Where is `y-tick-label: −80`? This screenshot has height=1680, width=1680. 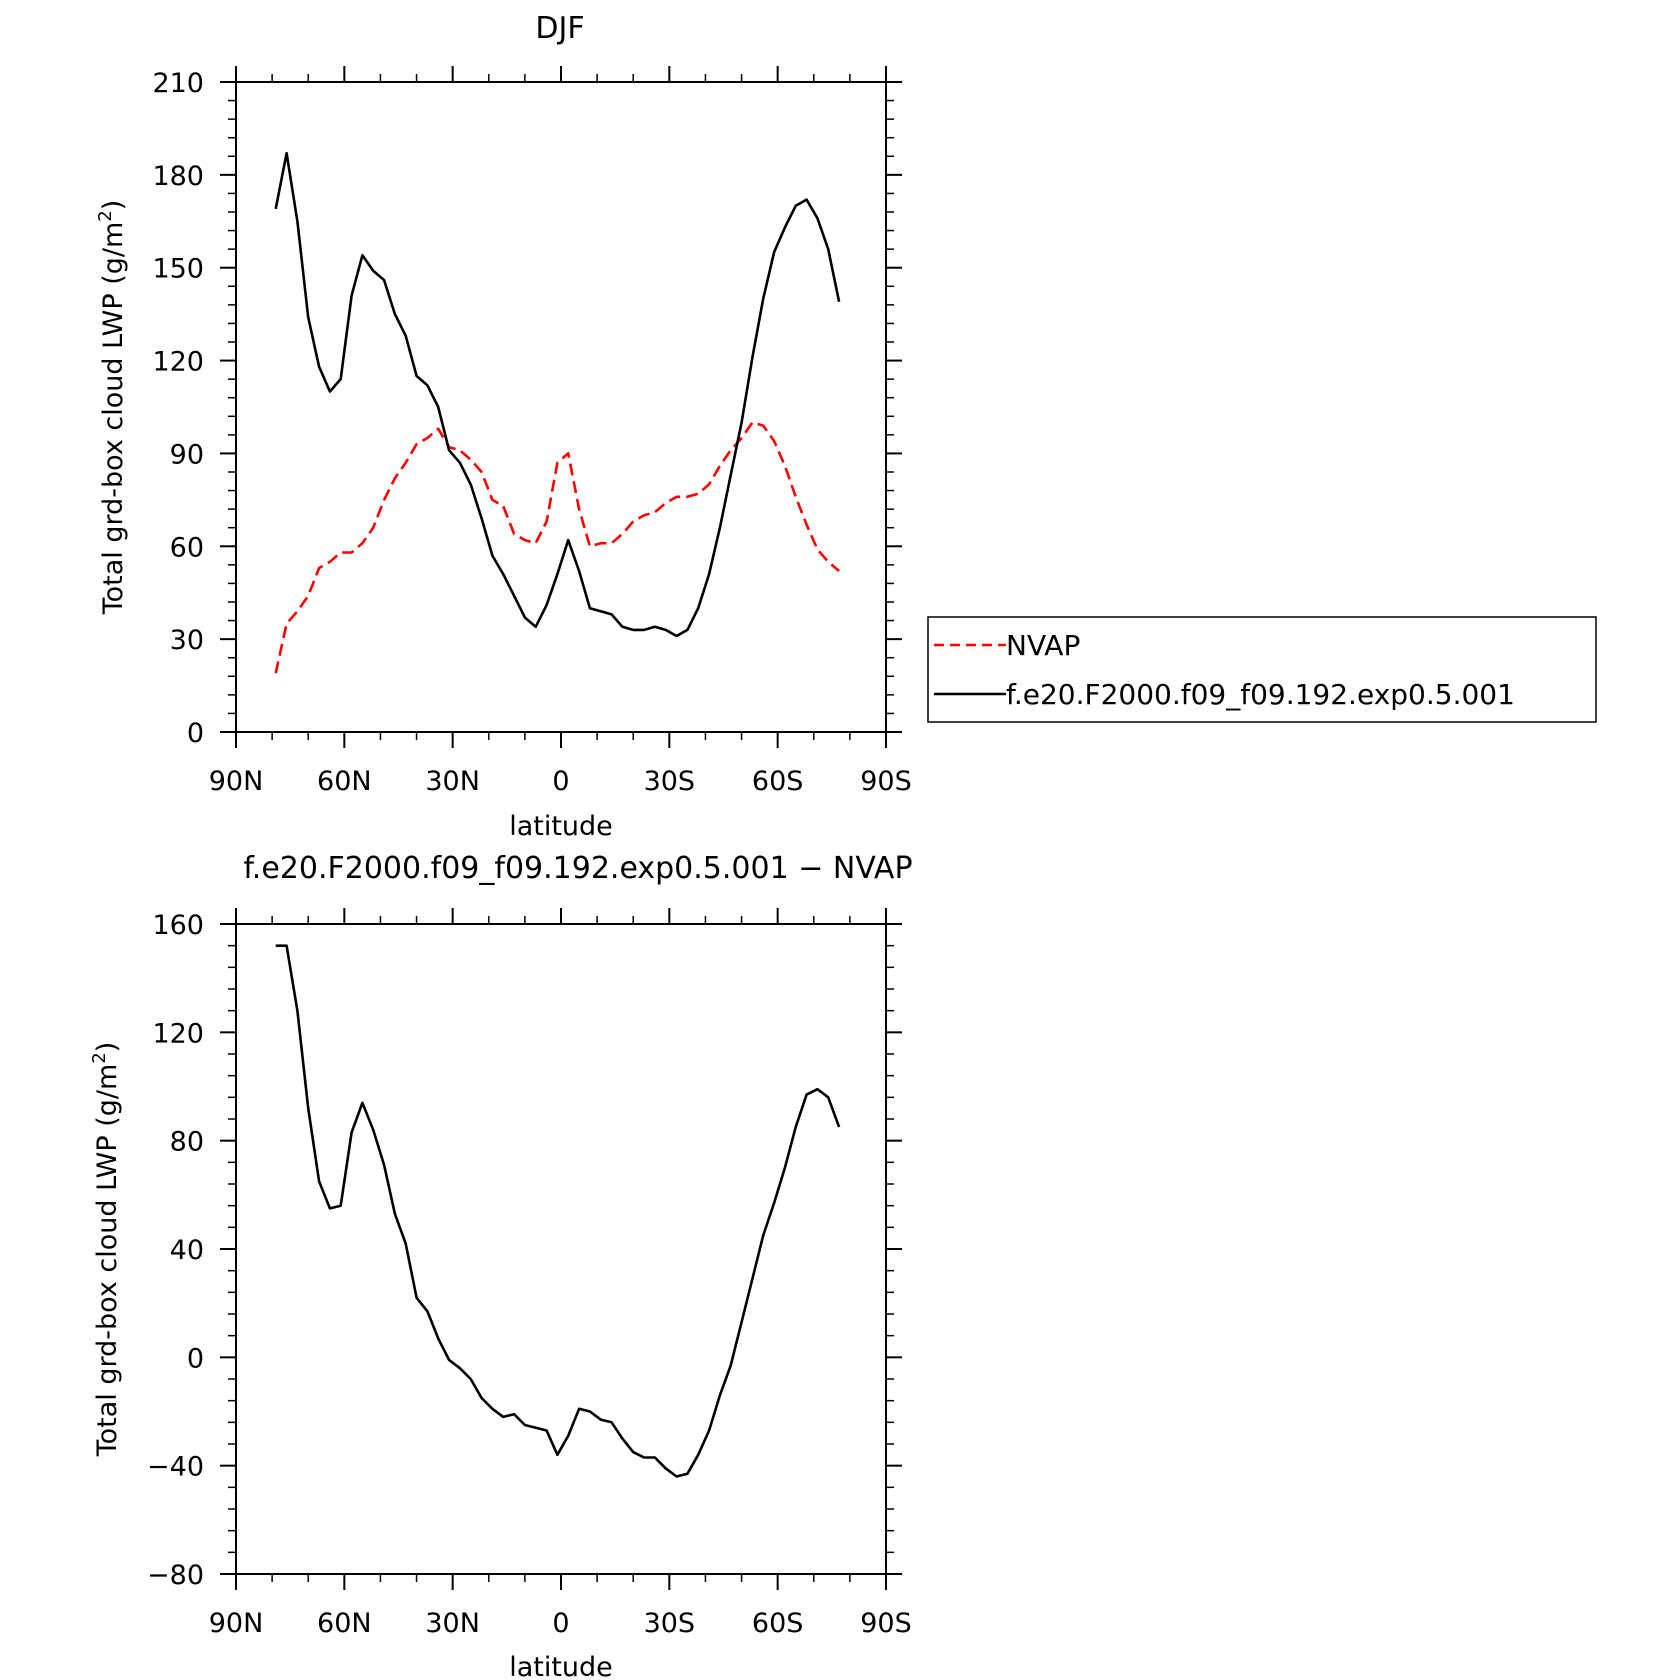 y-tick-label: −80 is located at coordinates (175, 1575).